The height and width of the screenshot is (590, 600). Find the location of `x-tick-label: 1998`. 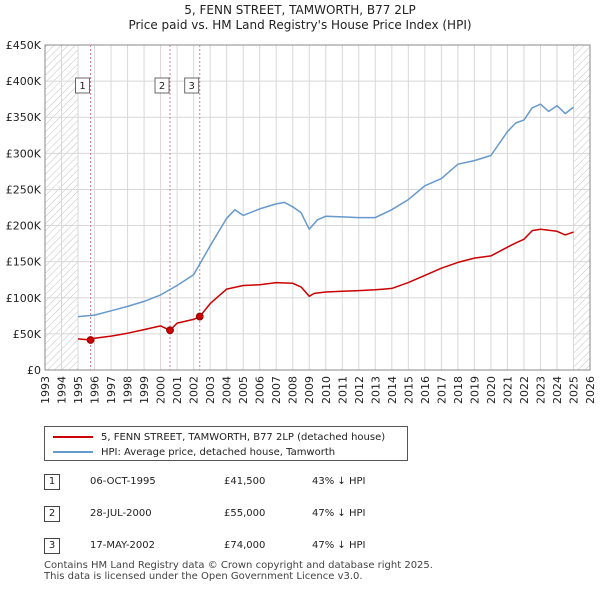

x-tick-label: 1998 is located at coordinates (128, 390).